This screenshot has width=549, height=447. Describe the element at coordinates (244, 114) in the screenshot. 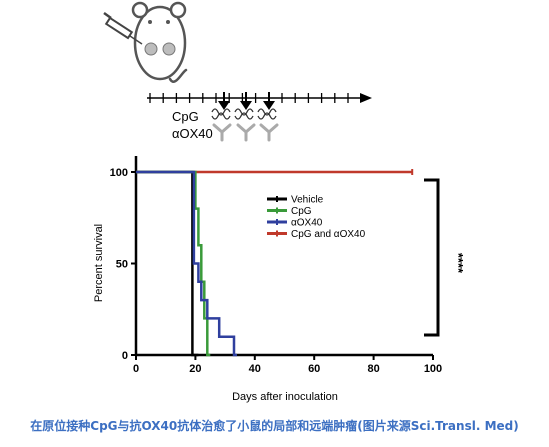

I see `cpg-dna-icons` at that location.